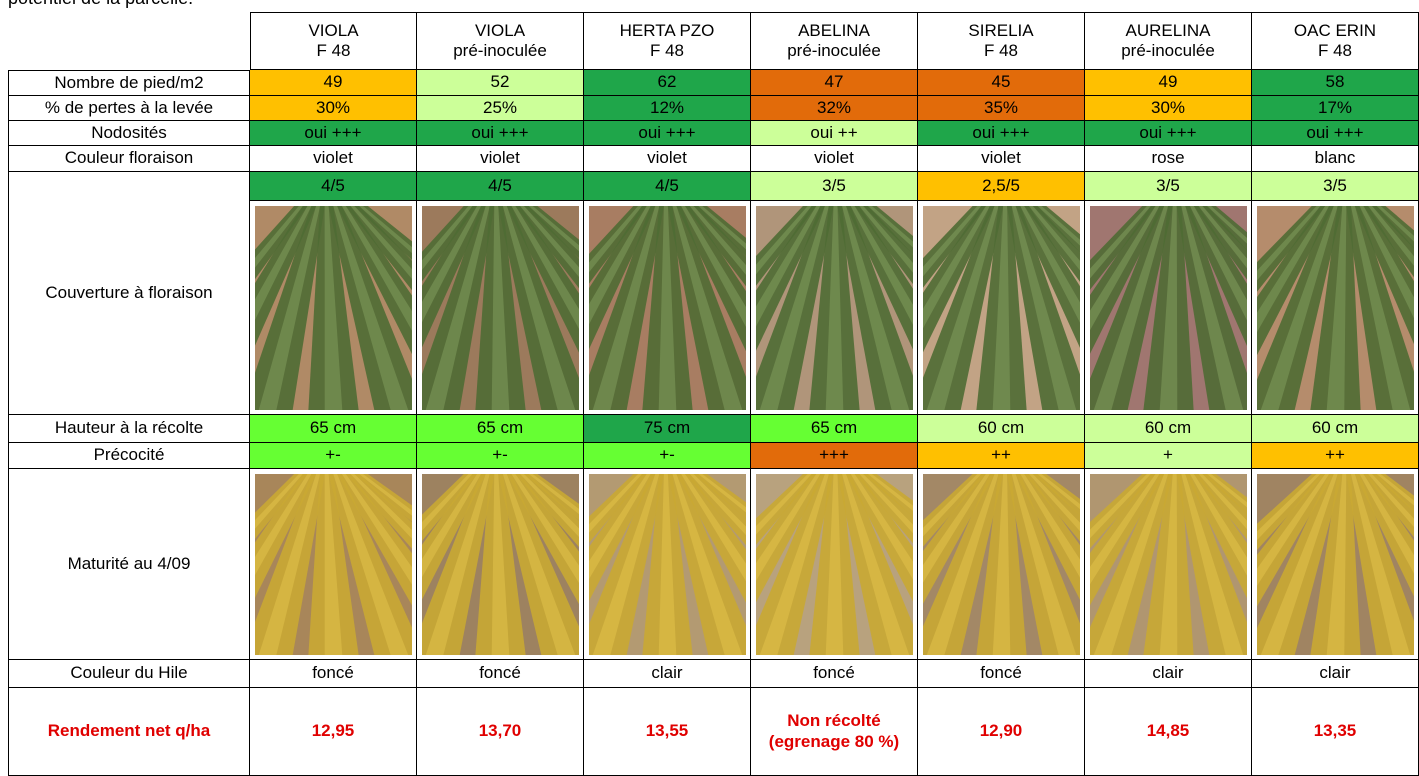 Image resolution: width=1419 pixels, height=776 pixels. Describe the element at coordinates (834, 133) in the screenshot. I see `value-cell: oui ++` at that location.